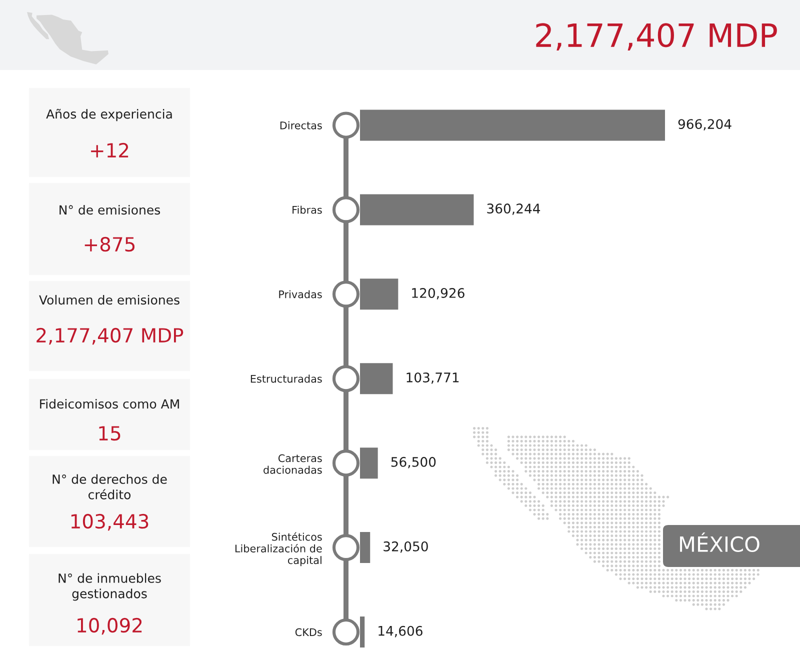 This screenshot has width=800, height=669. Describe the element at coordinates (109, 150) in the screenshot. I see `text: +12` at that location.